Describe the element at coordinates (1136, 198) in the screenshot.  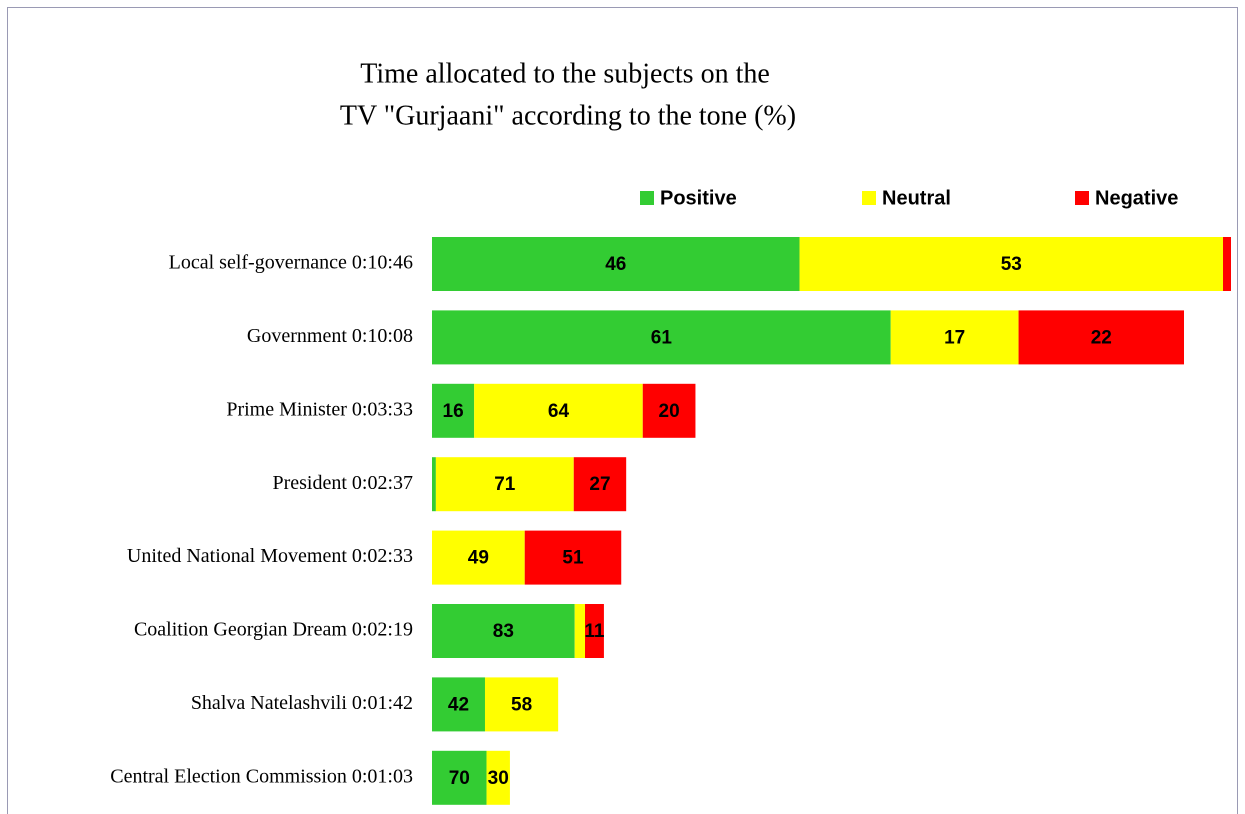
I see `legend-label: Negative` at that location.